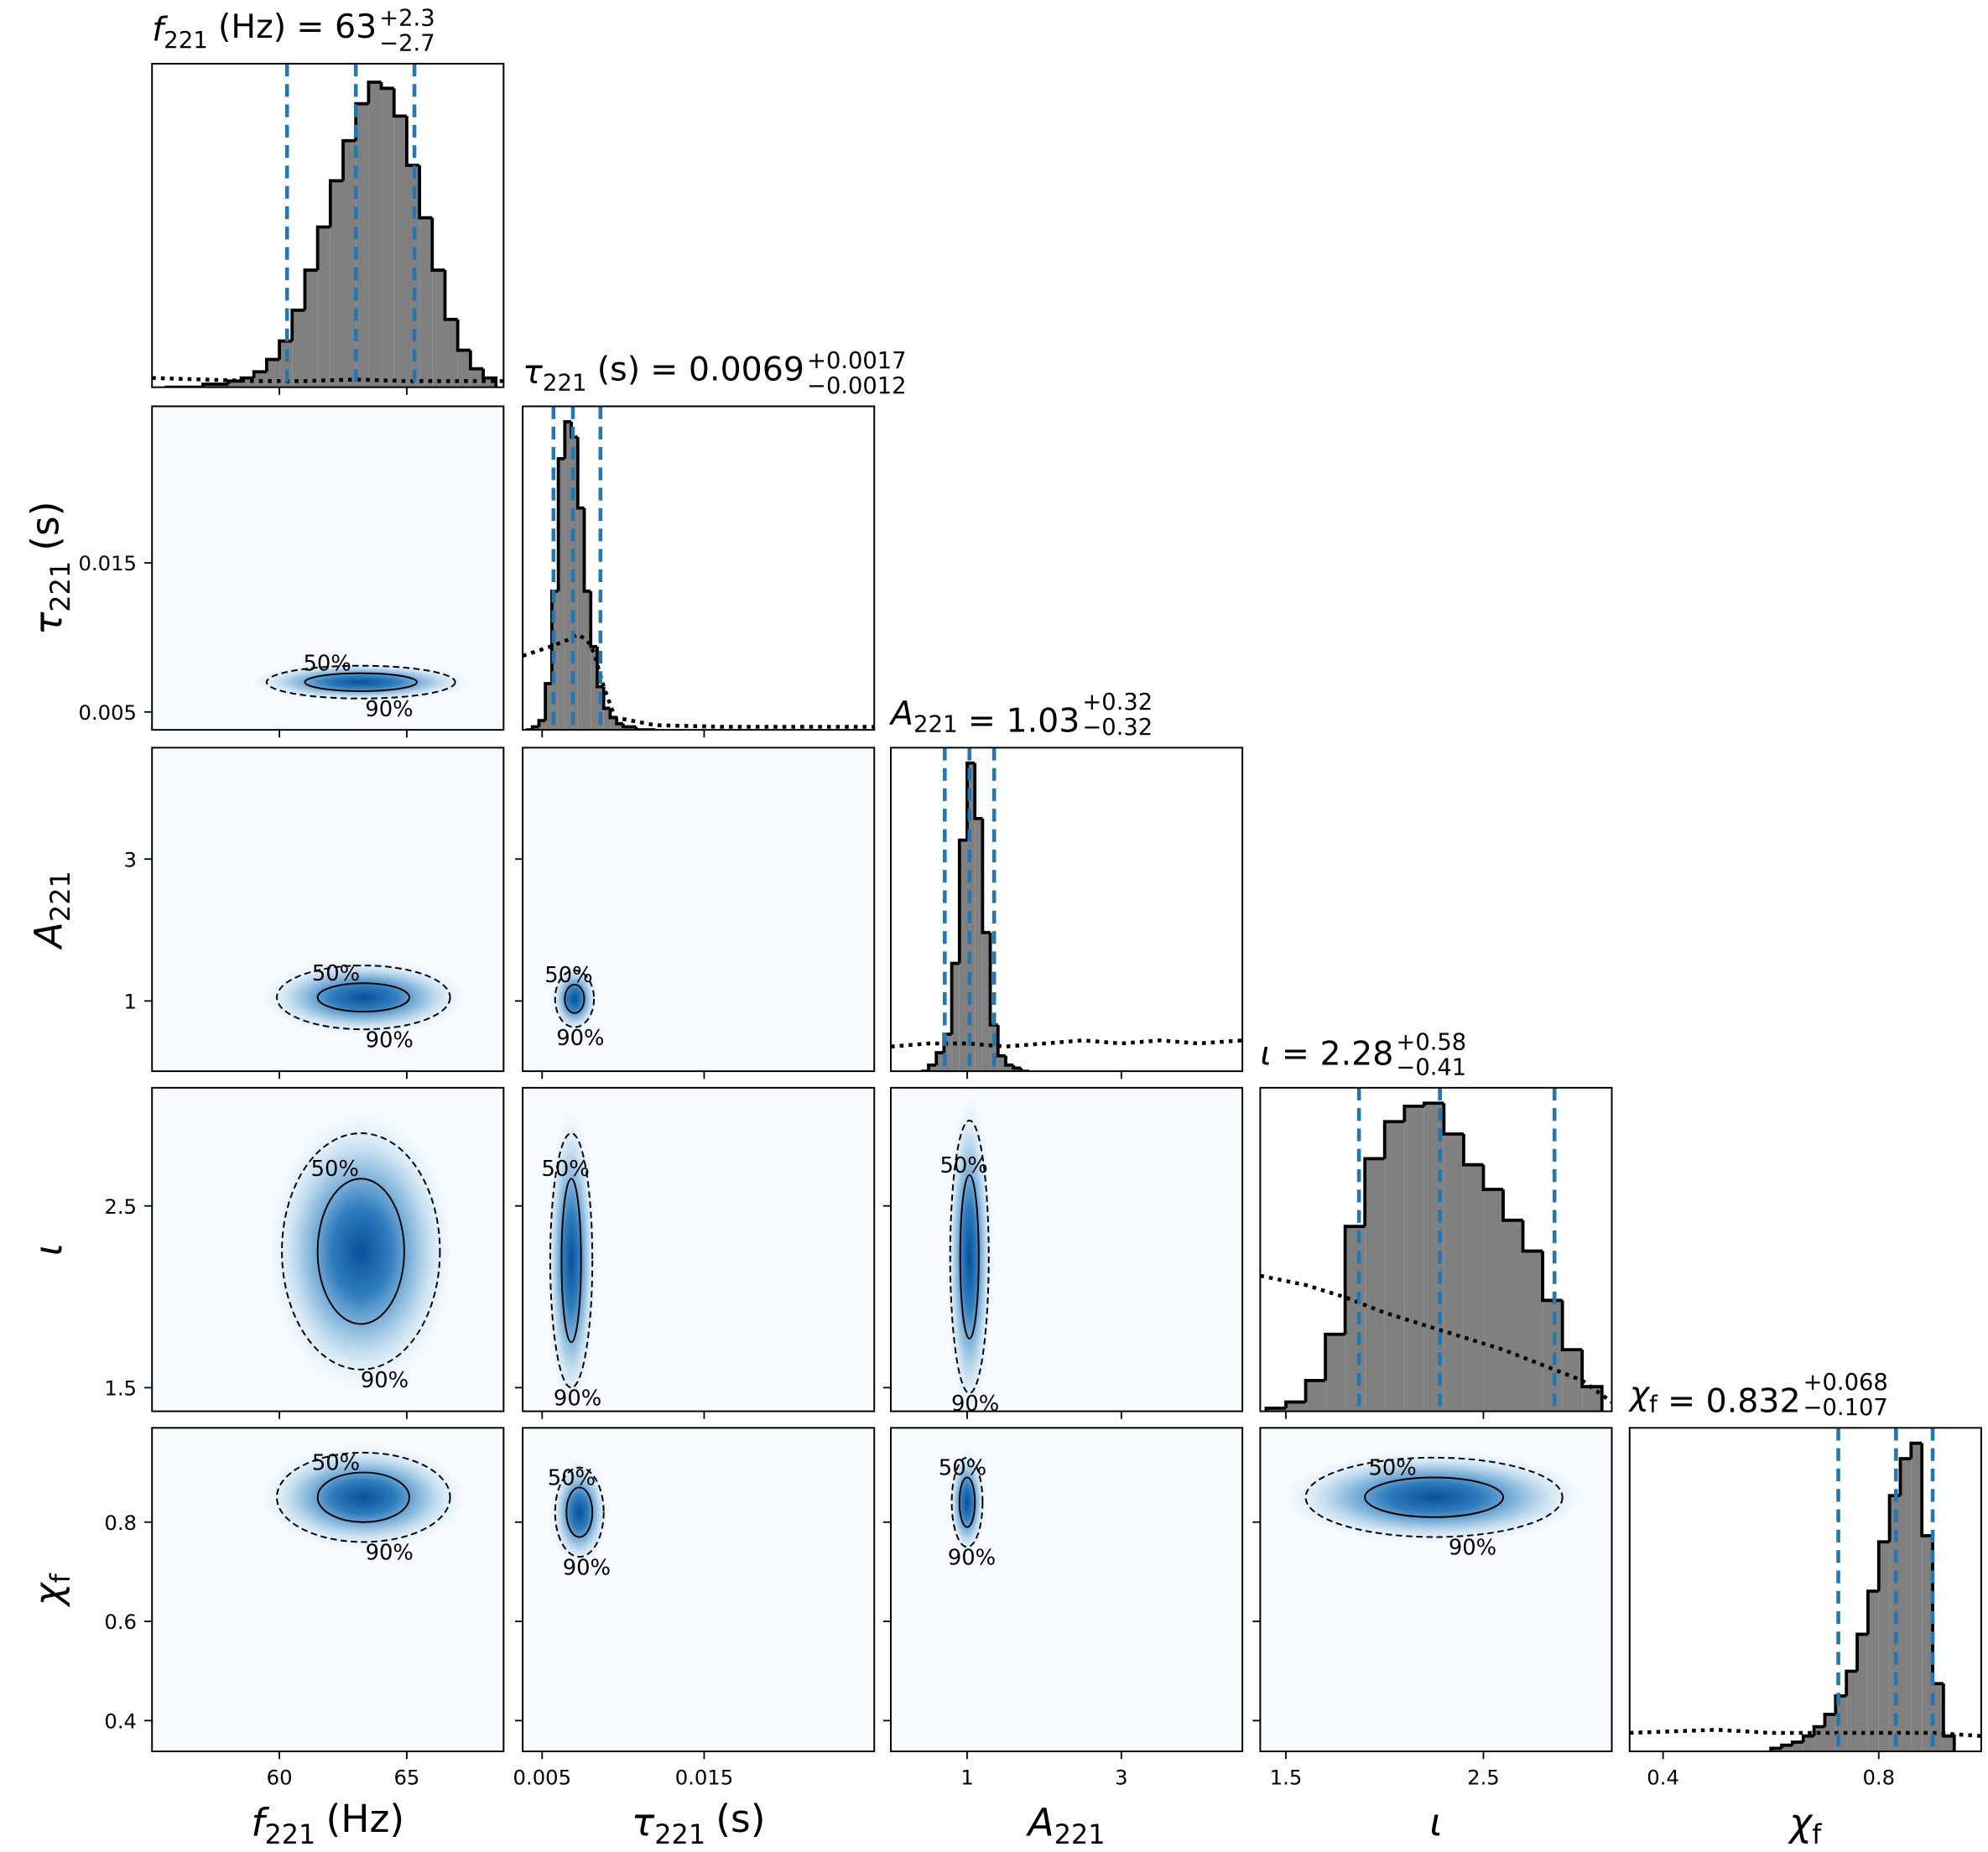 The image size is (1988, 1852). What do you see at coordinates (1801, 1822) in the screenshot?
I see `symbol: χ` at bounding box center [1801, 1822].